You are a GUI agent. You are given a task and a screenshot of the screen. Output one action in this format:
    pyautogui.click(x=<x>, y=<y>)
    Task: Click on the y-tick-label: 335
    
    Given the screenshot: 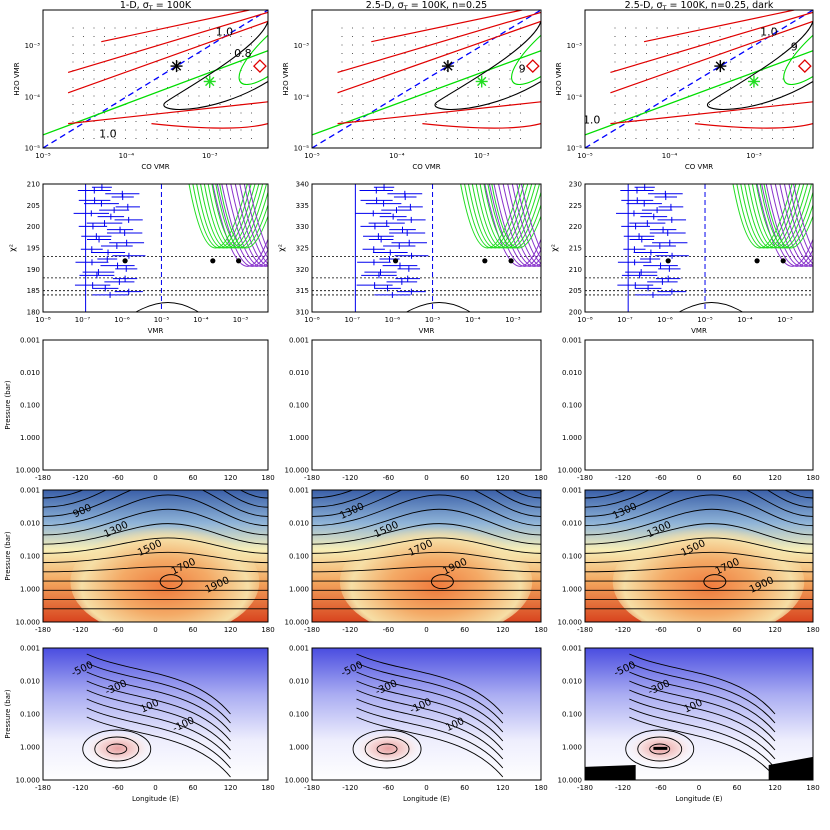 What is the action you would take?
    pyautogui.click(x=302, y=206)
    